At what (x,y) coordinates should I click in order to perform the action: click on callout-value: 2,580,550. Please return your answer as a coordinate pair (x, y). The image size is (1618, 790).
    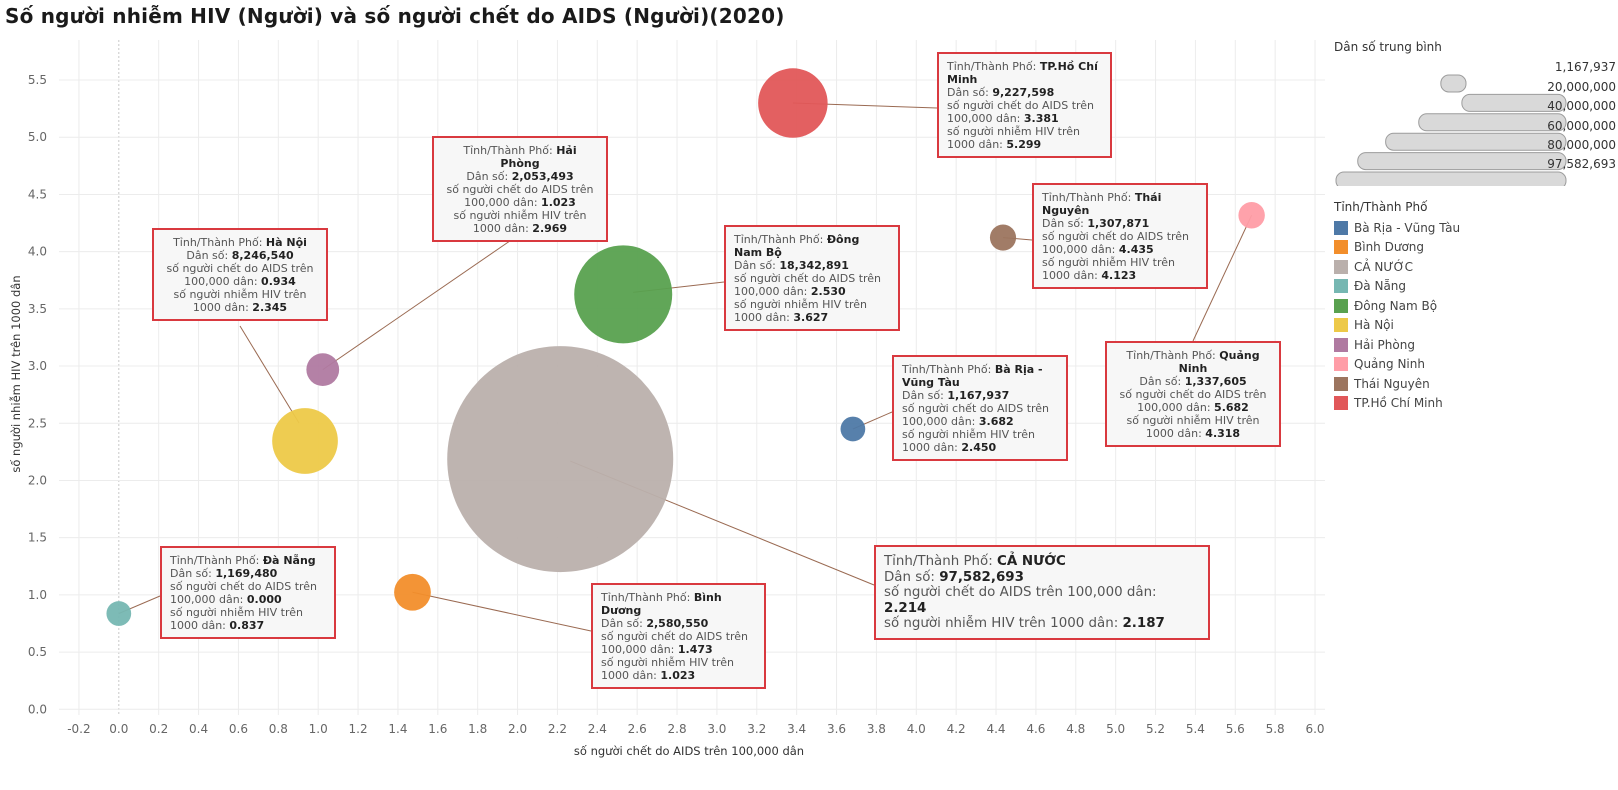
    Looking at the image, I should click on (677, 623).